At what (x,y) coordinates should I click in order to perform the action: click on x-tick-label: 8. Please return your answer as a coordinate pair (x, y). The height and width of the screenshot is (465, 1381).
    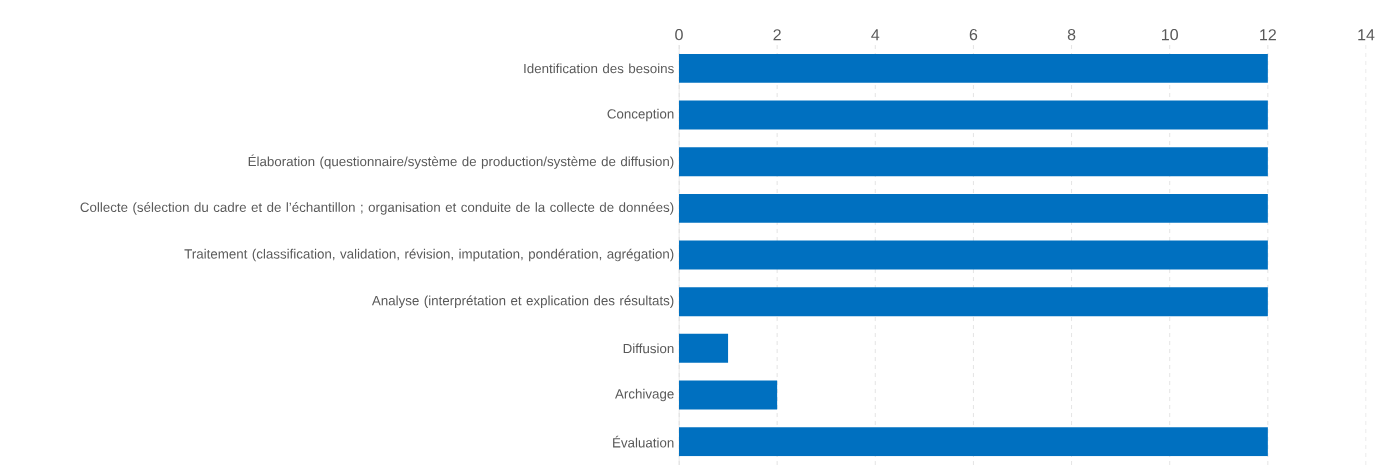
    Looking at the image, I should click on (1071, 34).